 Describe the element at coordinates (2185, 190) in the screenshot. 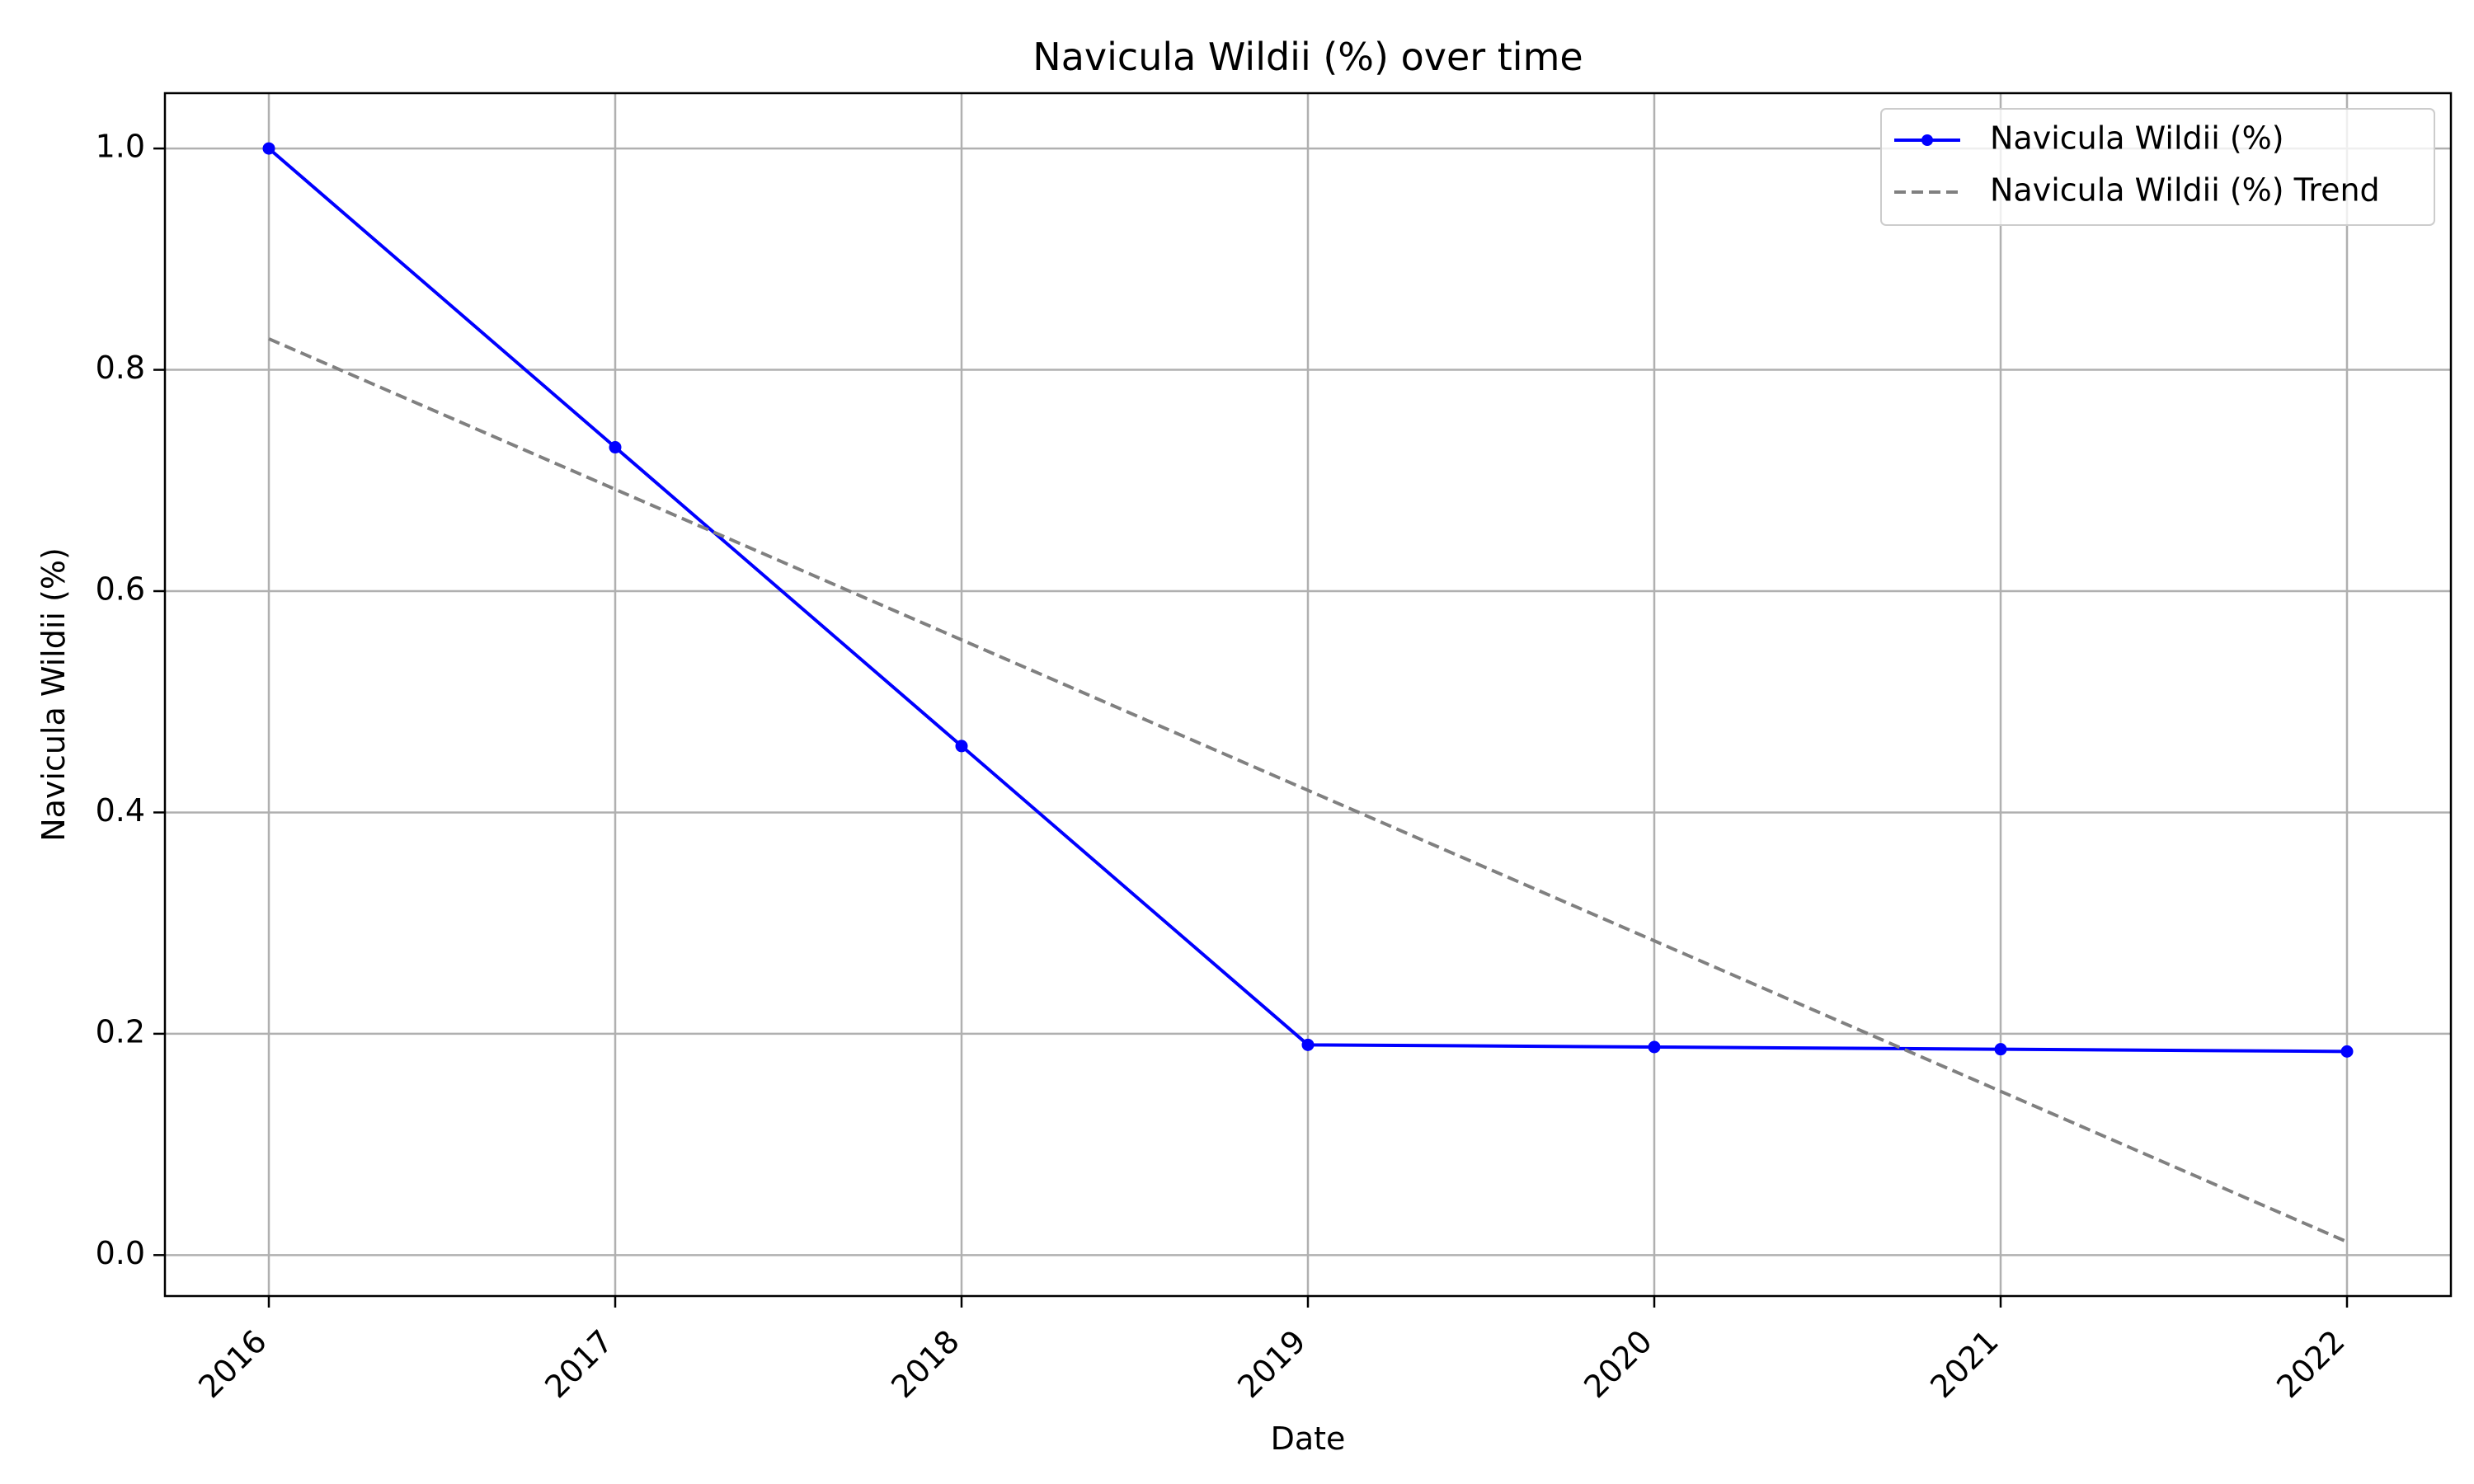

I see `legend-label-trend: Navicula Wildii (%) Trend` at that location.